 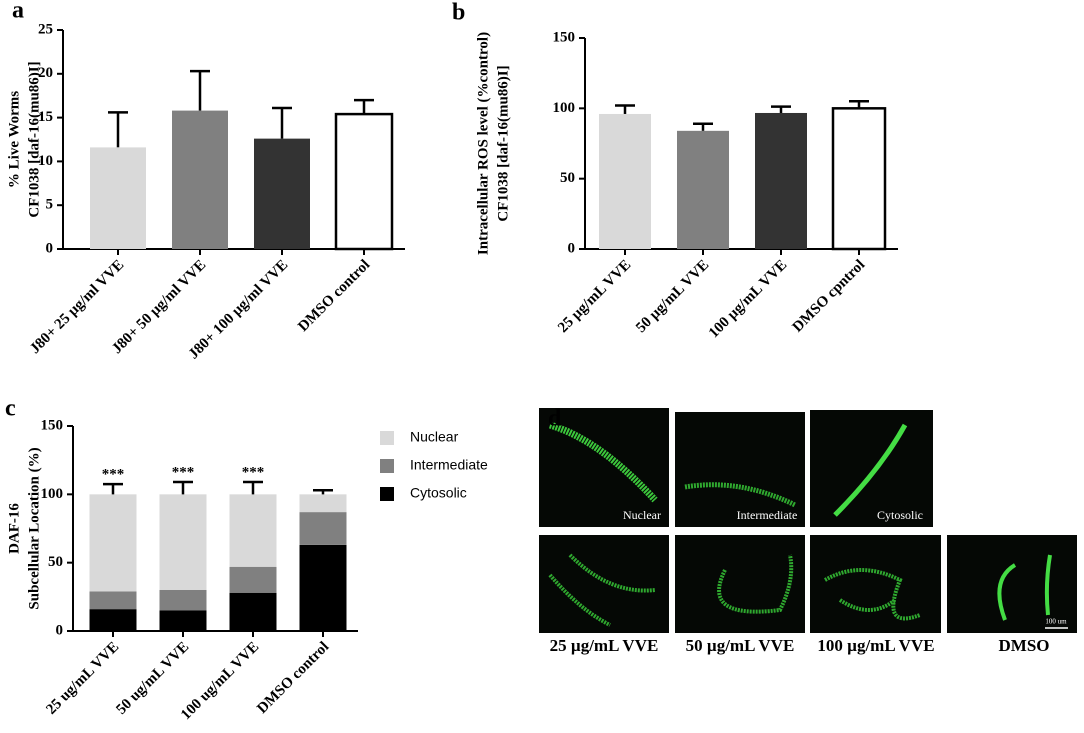 What do you see at coordinates (14, 528) in the screenshot?
I see `y-axis-label: DAF-16` at bounding box center [14, 528].